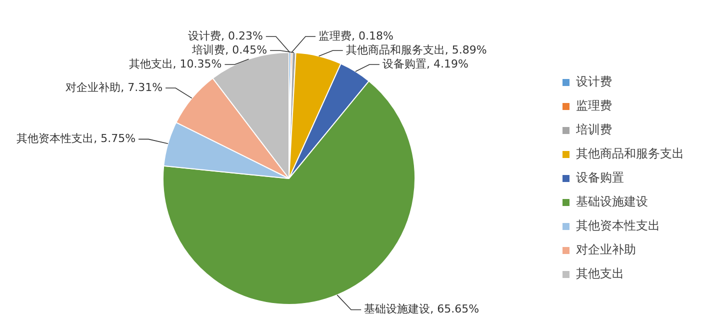 This screenshot has width=702, height=333. Describe the element at coordinates (606, 249) in the screenshot. I see `legend-label: 对企业补助` at that location.